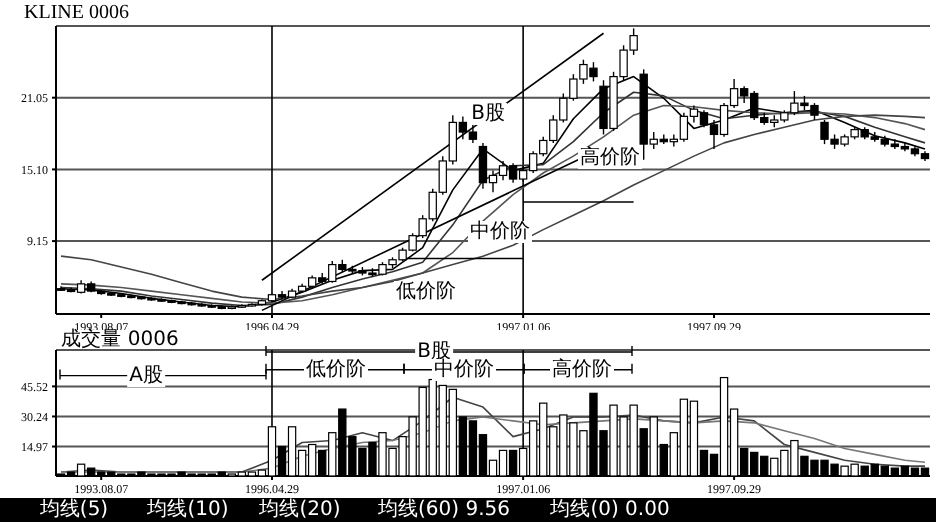 The height and width of the screenshot is (522, 936). I want to click on text: 均线(10), so click(188, 510).